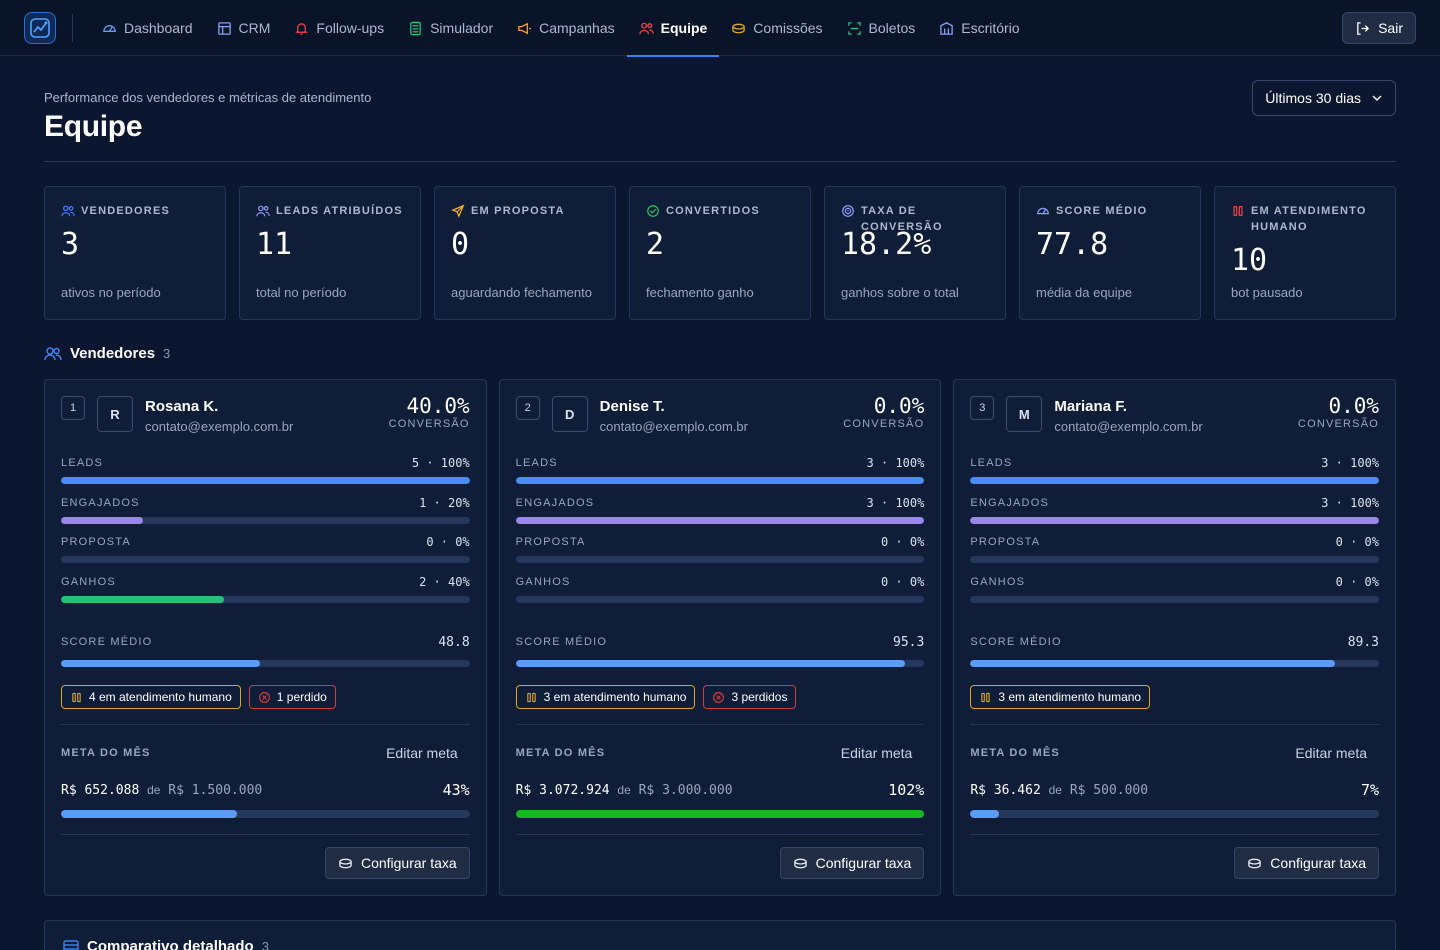 The height and width of the screenshot is (950, 1440). Describe the element at coordinates (569, 414) in the screenshot. I see `avatar: D` at that location.